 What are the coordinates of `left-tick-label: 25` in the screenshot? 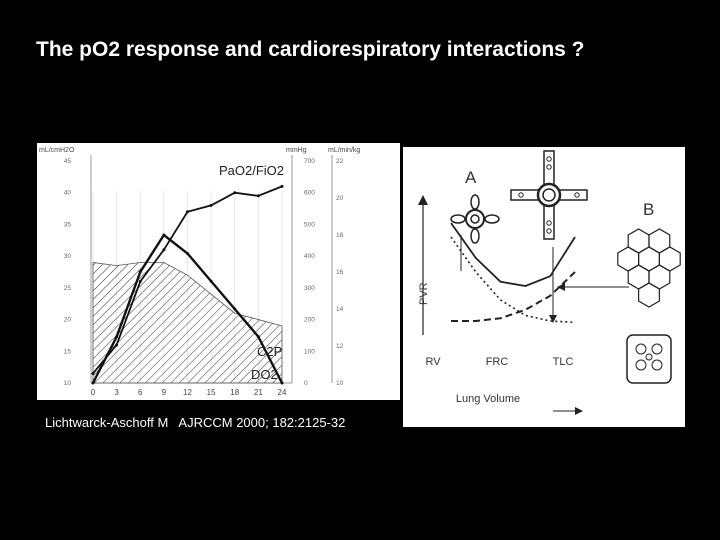 It's located at (68, 288).